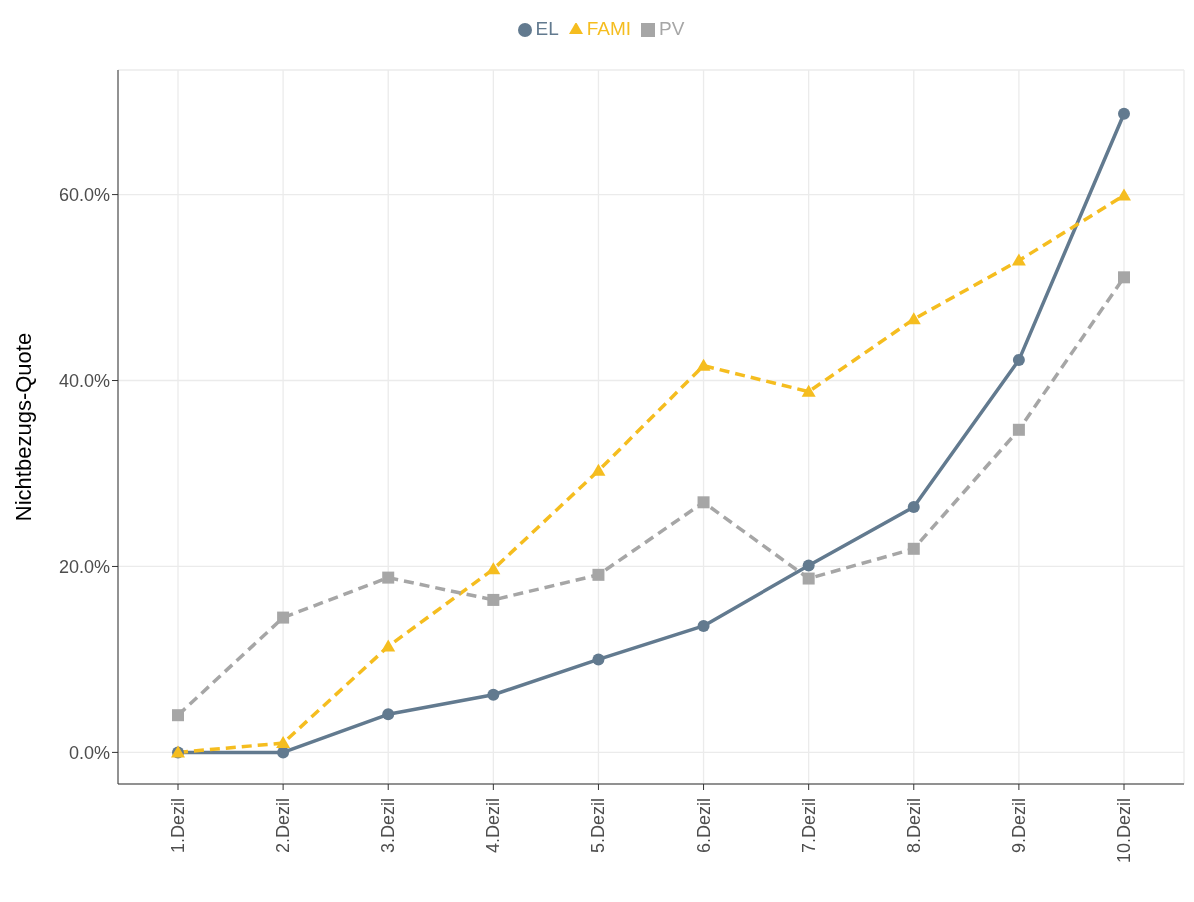  What do you see at coordinates (1124, 831) in the screenshot?
I see `x-tick-label: 10.Dezil` at bounding box center [1124, 831].